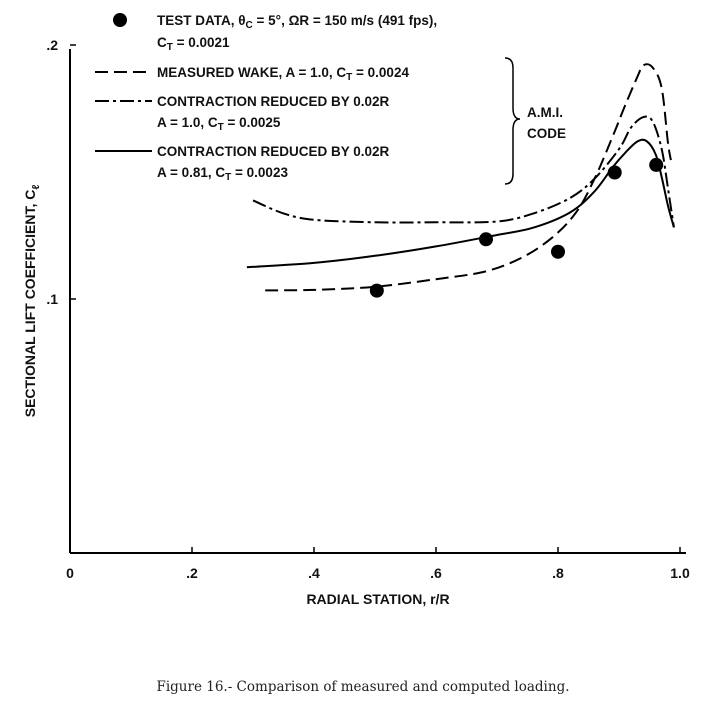 This screenshot has height=726, width=726. I want to click on legend-contraction-b-line1: CONTRACTION REDUCED BY 0.02R, so click(273, 151).